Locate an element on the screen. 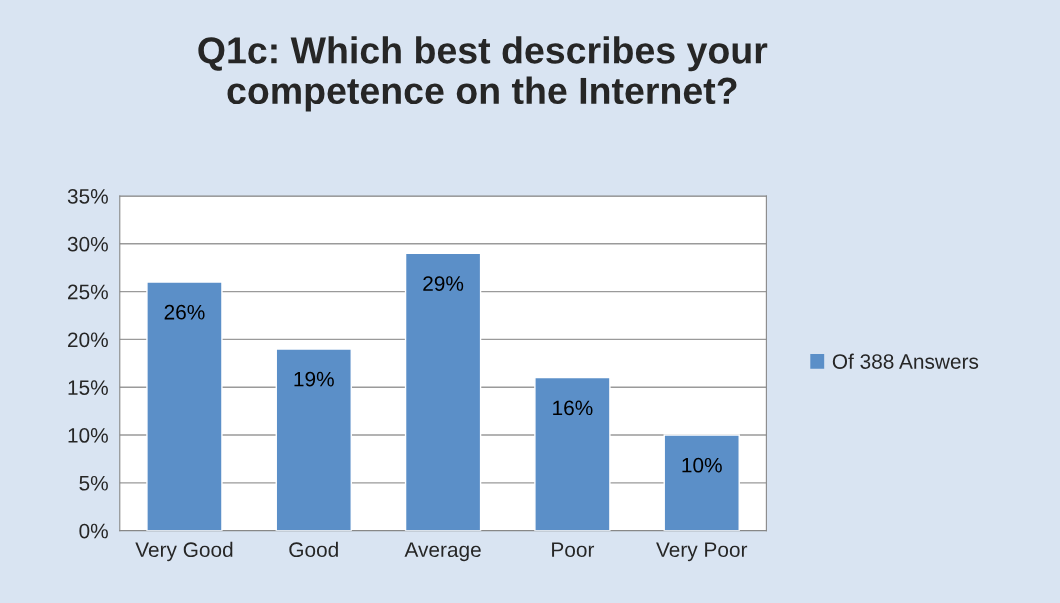 The image size is (1060, 603). y-tick-label: 5% is located at coordinates (93, 483).